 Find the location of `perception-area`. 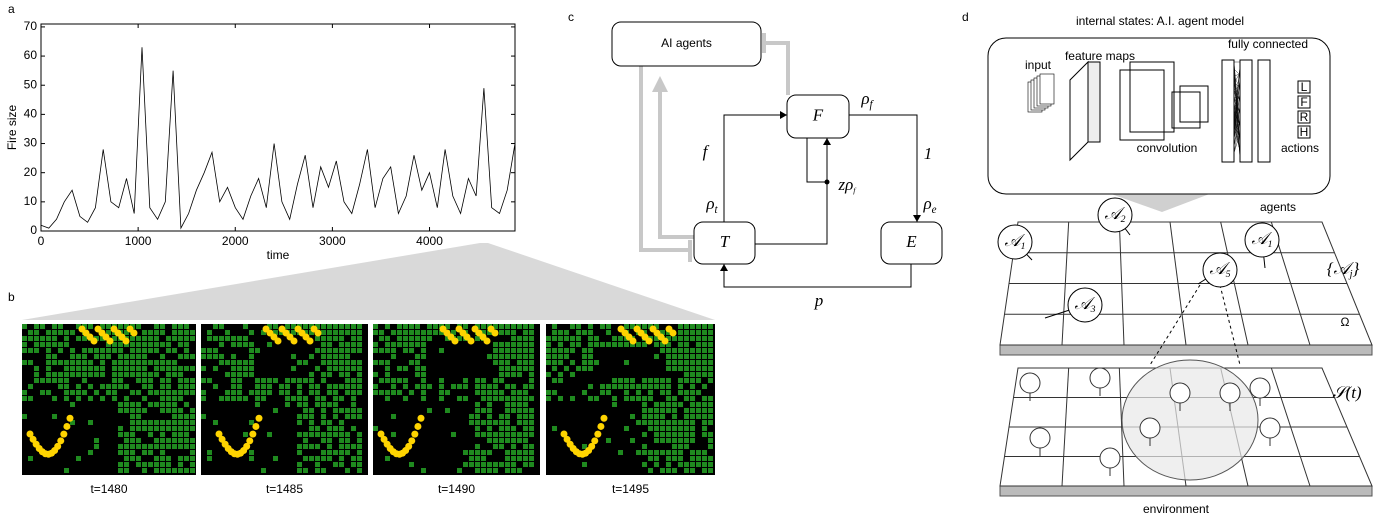

perception-area is located at coordinates (1190, 420).